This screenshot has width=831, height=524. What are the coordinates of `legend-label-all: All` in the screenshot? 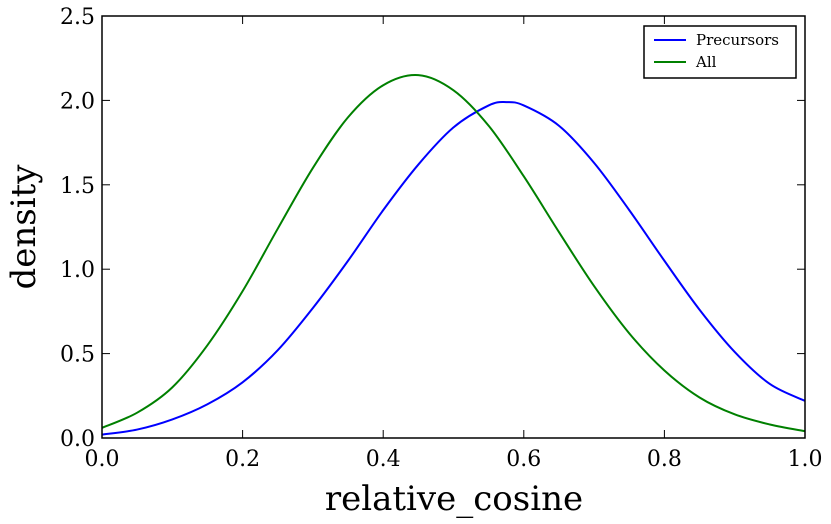 It's located at (706, 62).